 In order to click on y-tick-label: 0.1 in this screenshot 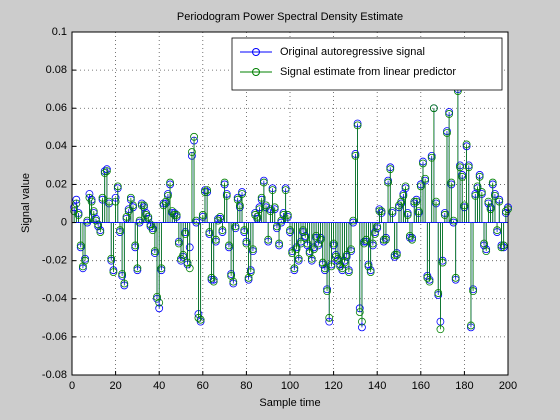, I will do `click(59, 32)`.